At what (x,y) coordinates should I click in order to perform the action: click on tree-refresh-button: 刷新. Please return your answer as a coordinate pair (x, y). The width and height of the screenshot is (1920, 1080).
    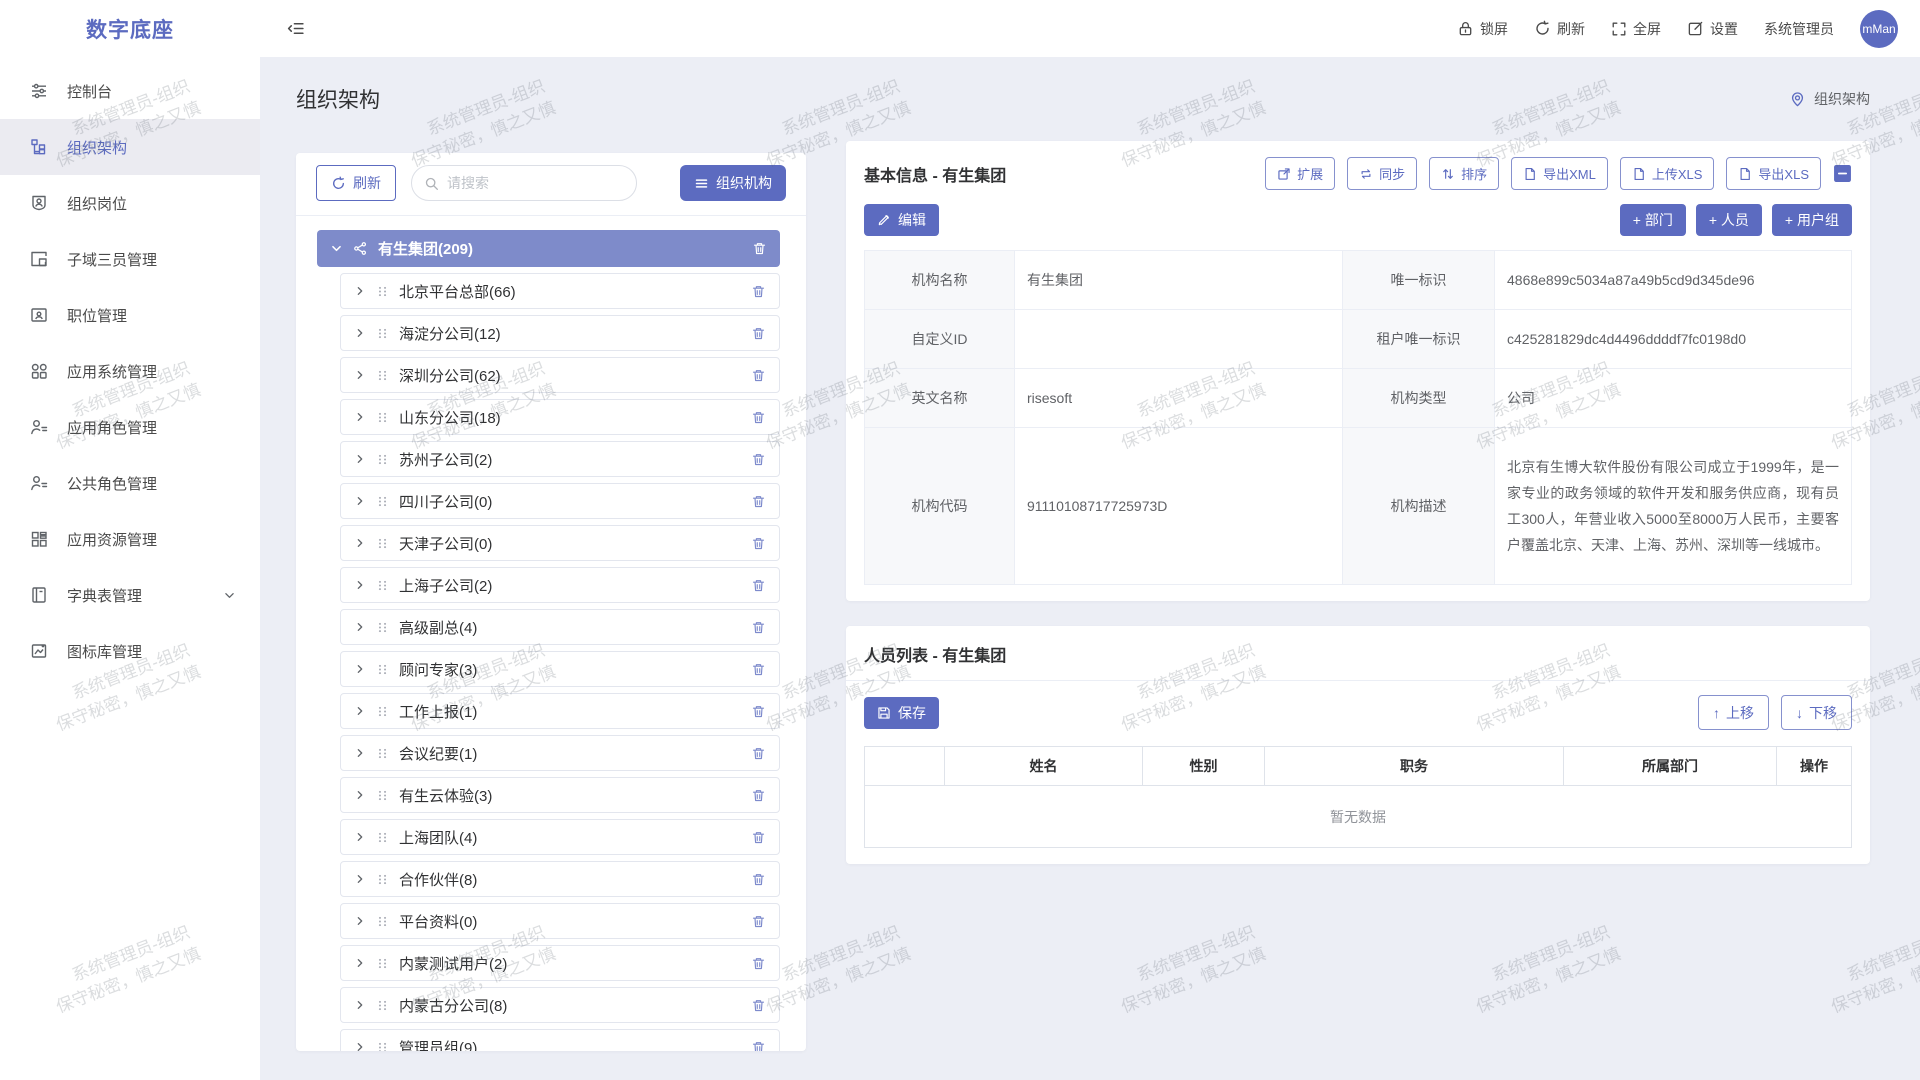
    Looking at the image, I should click on (356, 183).